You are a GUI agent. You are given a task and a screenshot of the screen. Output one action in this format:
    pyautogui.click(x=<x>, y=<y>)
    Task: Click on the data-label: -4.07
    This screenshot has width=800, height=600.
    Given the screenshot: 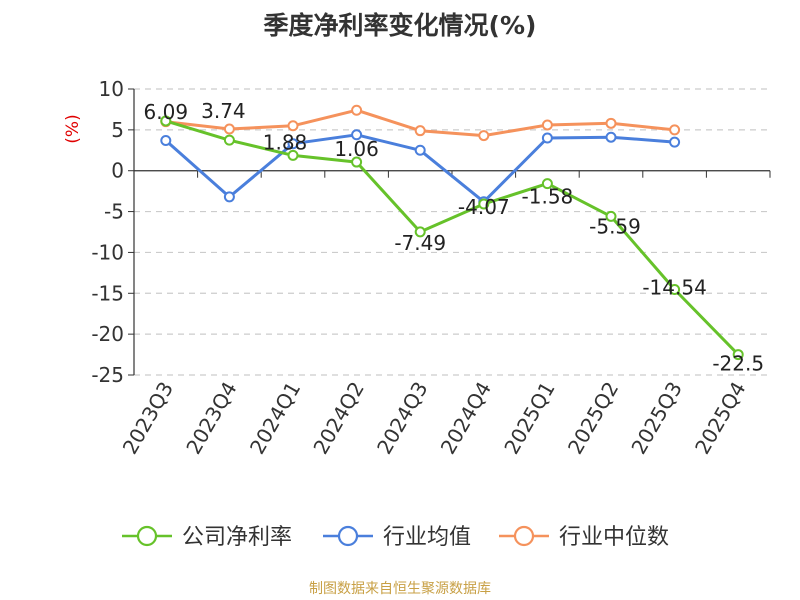 What is the action you would take?
    pyautogui.click(x=484, y=207)
    